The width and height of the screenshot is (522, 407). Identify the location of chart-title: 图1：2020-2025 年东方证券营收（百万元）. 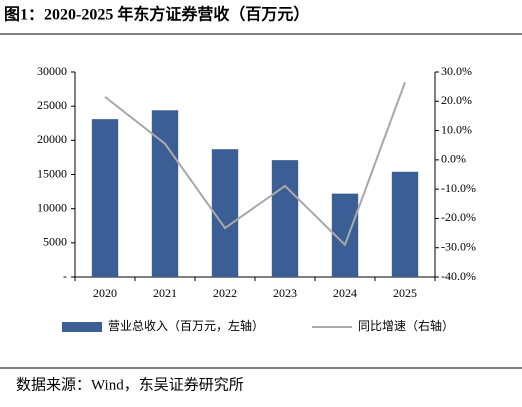
(156, 14).